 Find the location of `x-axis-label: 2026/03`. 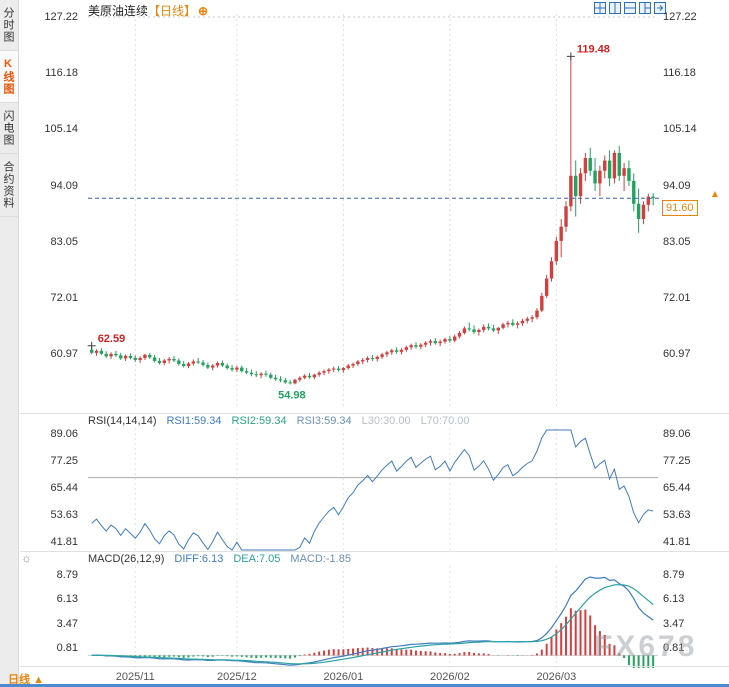

x-axis-label: 2026/03 is located at coordinates (556, 677).